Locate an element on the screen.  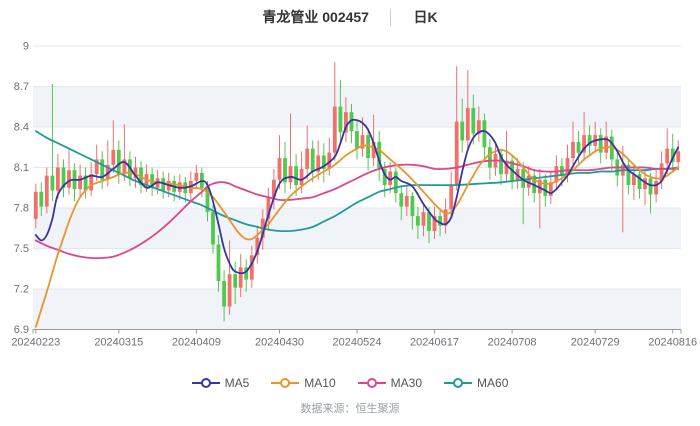
legend-label: MA10 is located at coordinates (320, 383).